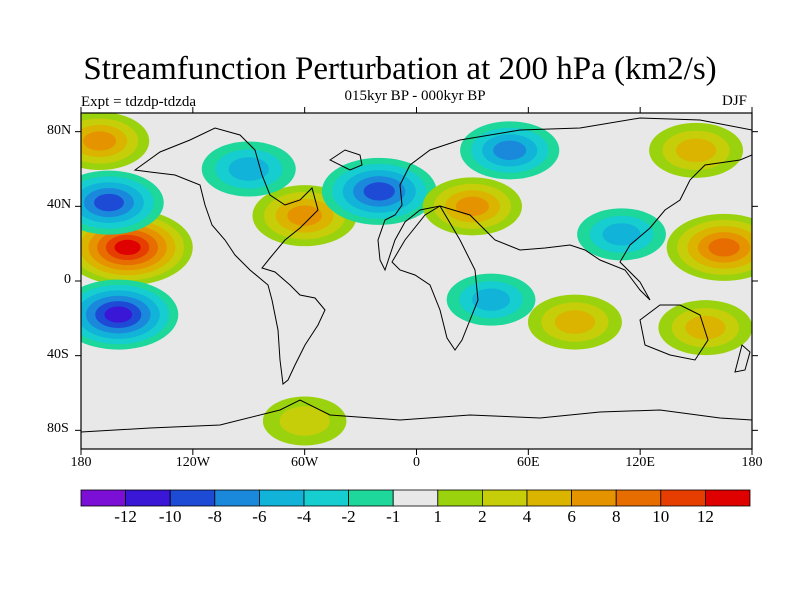 This screenshot has height=600, width=800. I want to click on colorbar-label: 12, so click(705, 516).